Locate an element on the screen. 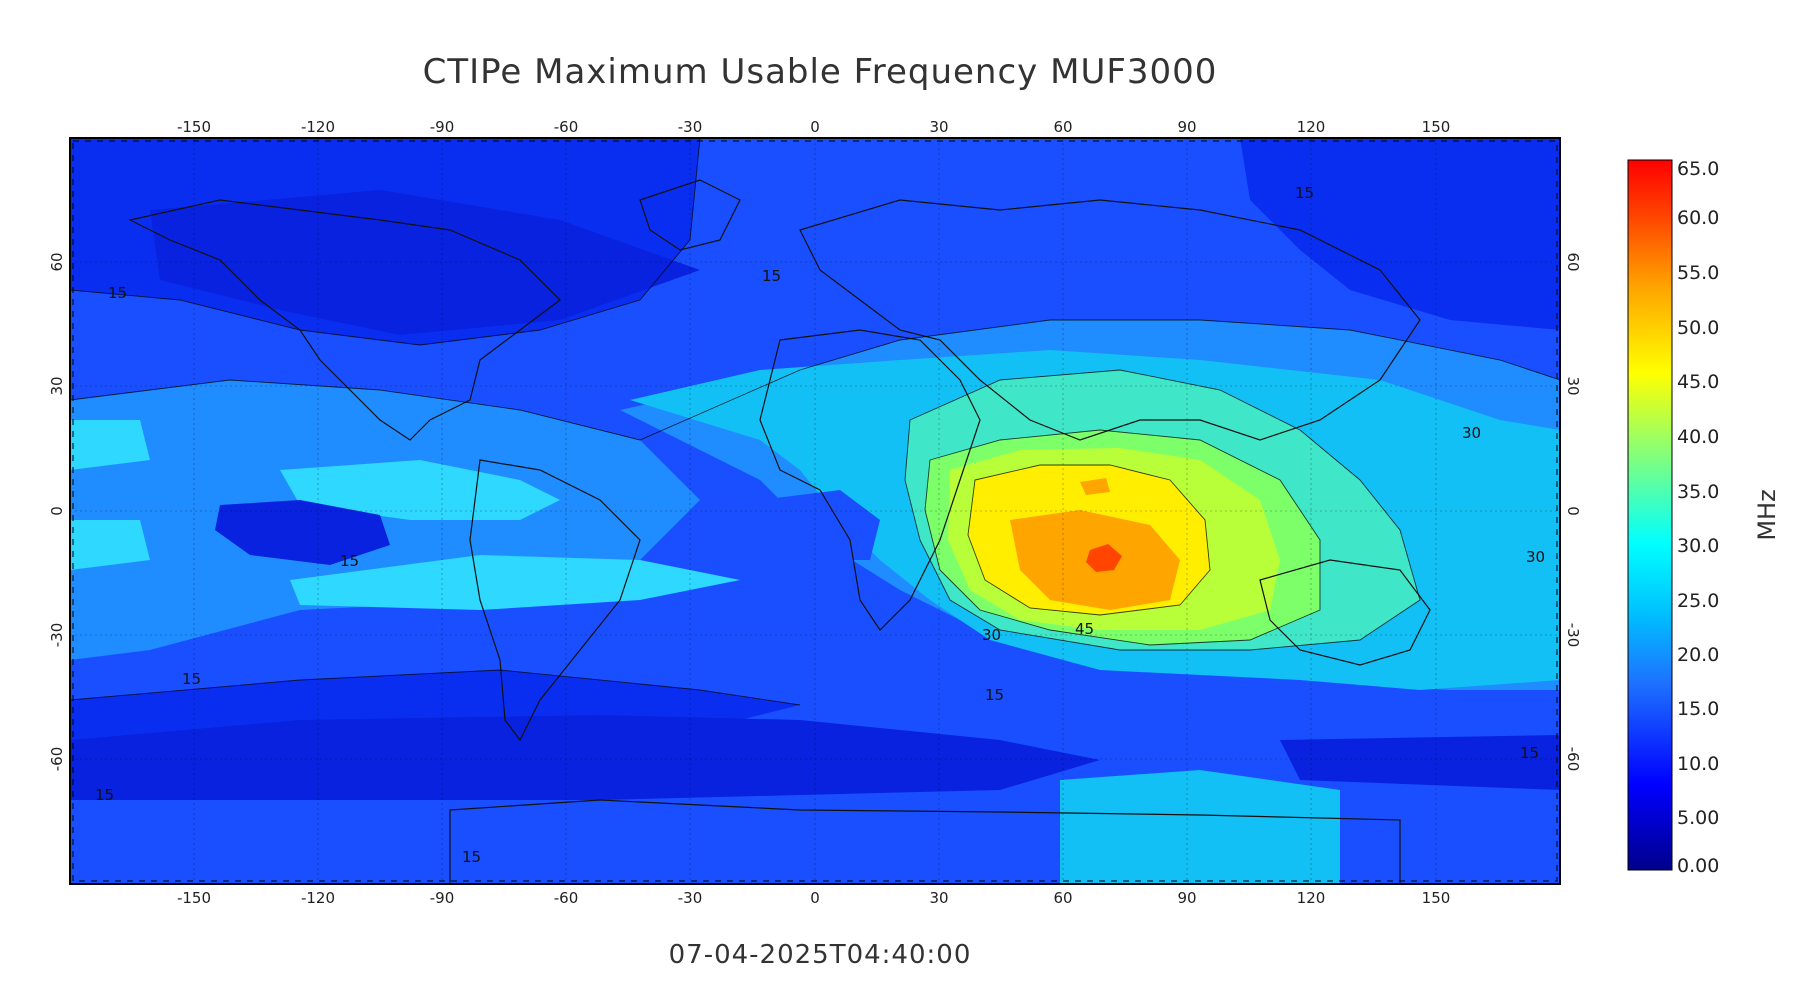 The image size is (1800, 1000). field-band-50-small is located at coordinates (1095, 486).